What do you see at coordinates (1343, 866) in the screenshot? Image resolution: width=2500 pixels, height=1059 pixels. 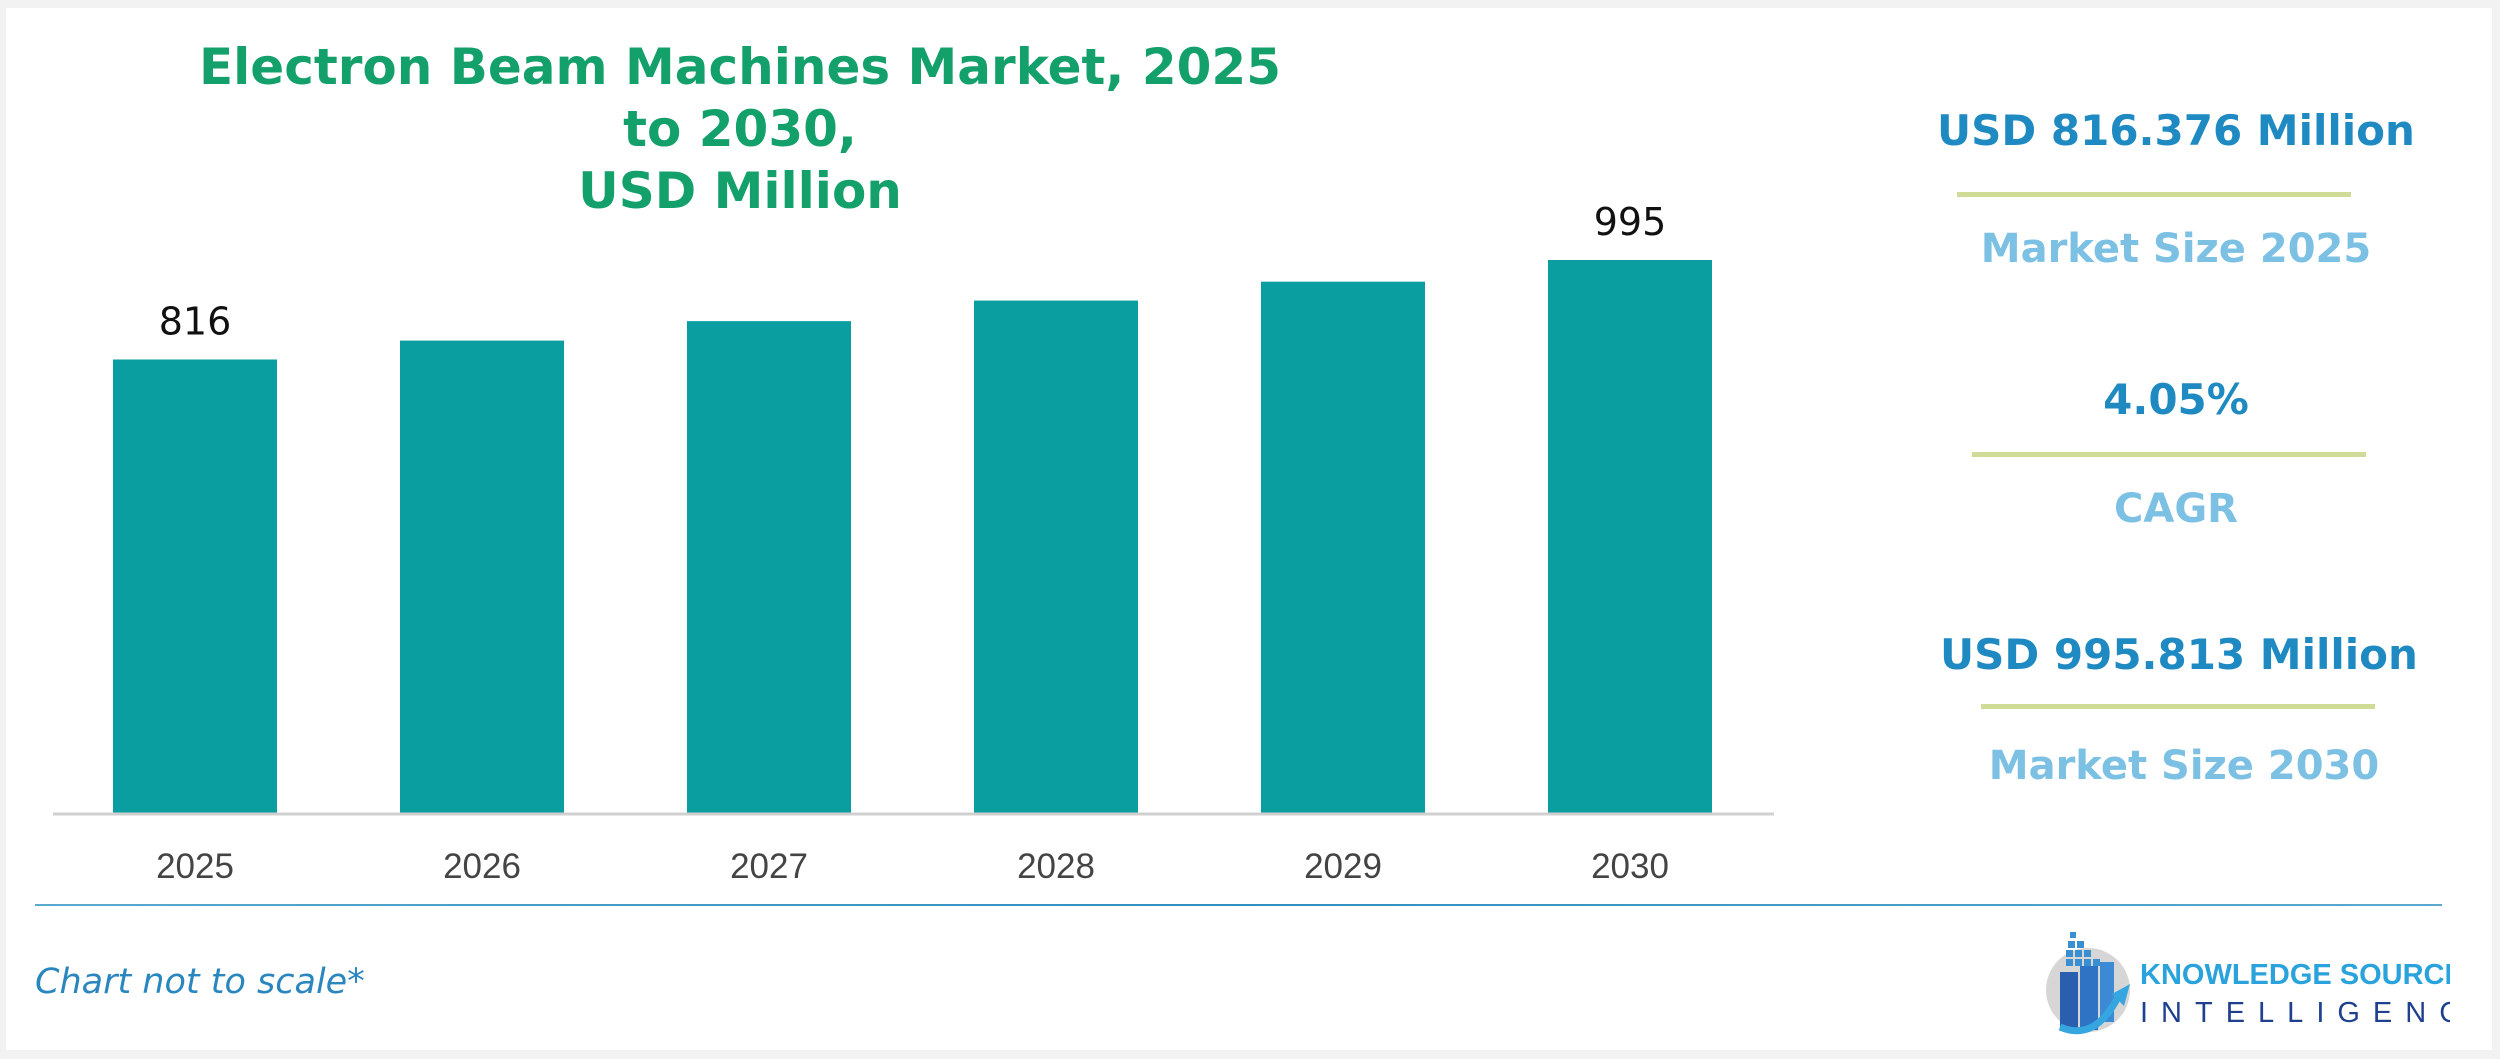 I see `x-tick-label: 2029` at bounding box center [1343, 866].